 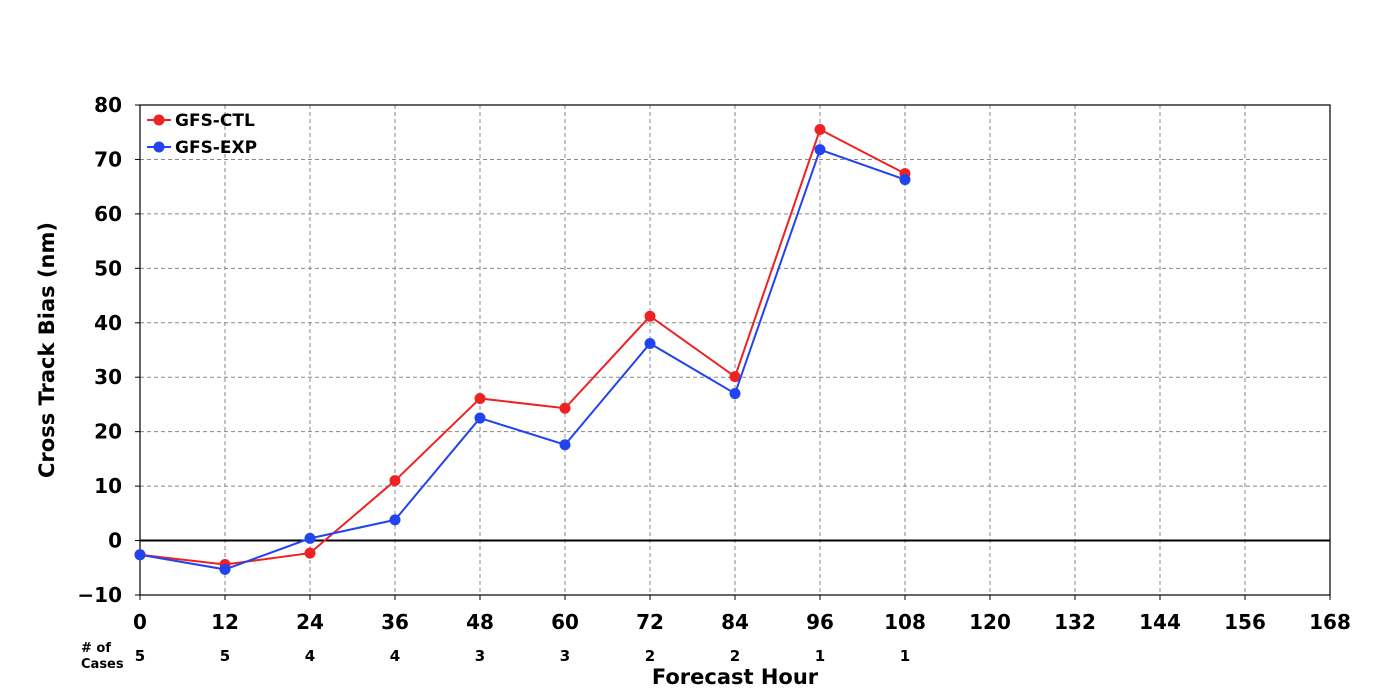 What do you see at coordinates (108, 105) in the screenshot?
I see `y-tick-label-80: 80` at bounding box center [108, 105].